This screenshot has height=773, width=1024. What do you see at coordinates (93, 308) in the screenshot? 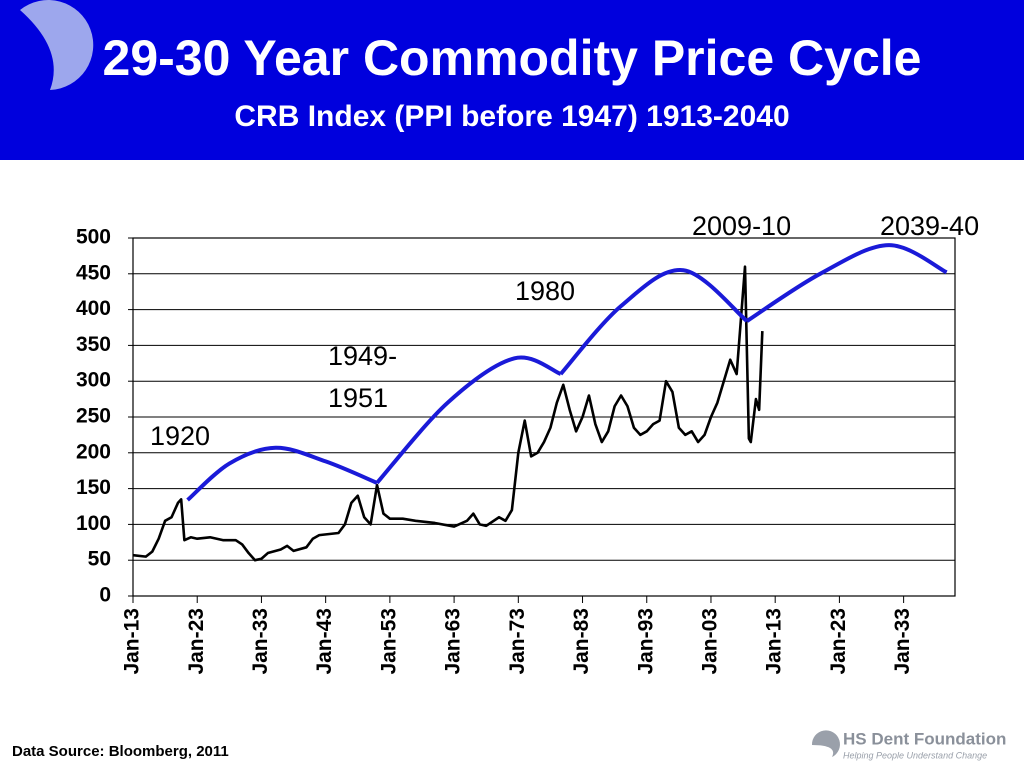
I see `y-tick-label: 400` at bounding box center [93, 308].